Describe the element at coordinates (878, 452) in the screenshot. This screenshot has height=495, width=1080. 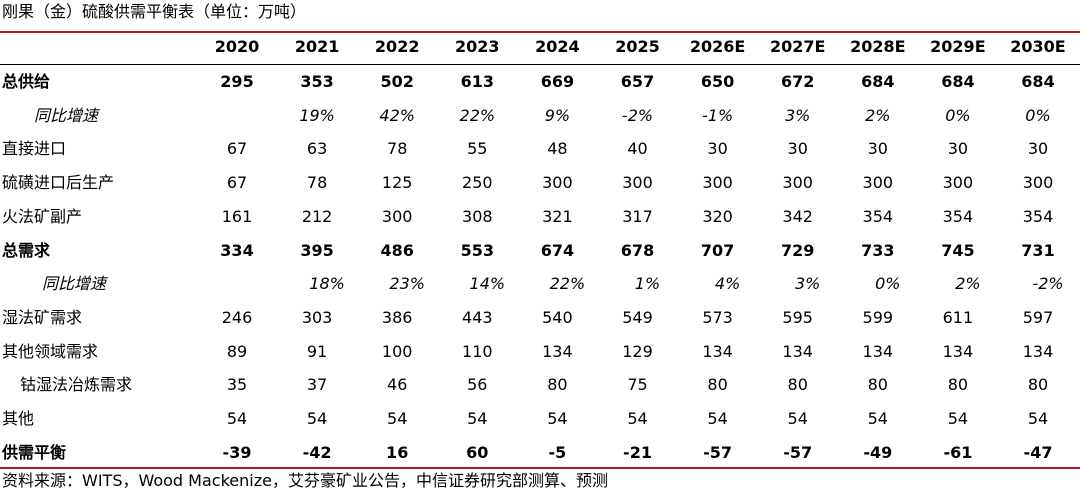
I see `cell: -49` at that location.